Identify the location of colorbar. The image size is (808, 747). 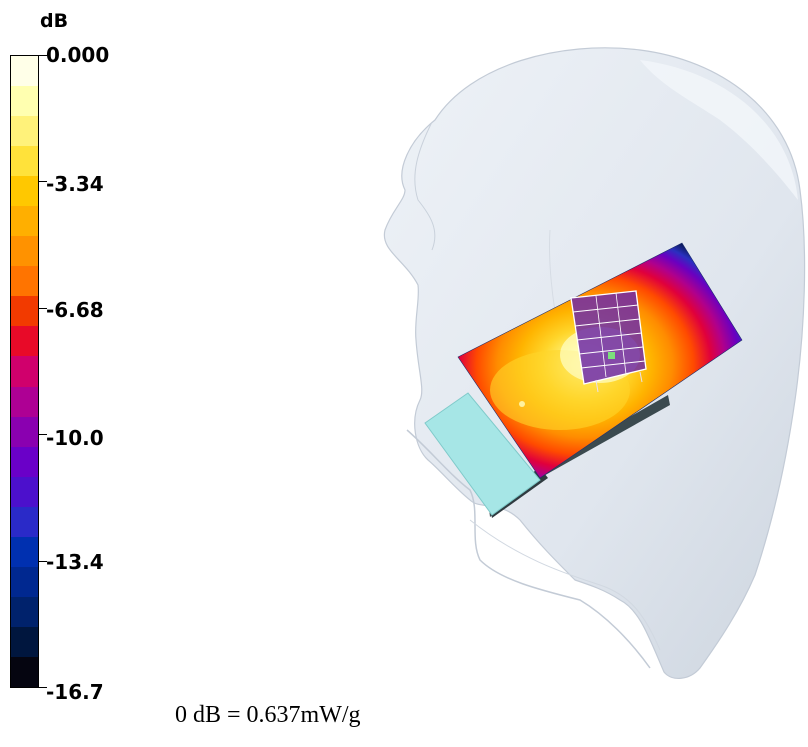
(24, 371).